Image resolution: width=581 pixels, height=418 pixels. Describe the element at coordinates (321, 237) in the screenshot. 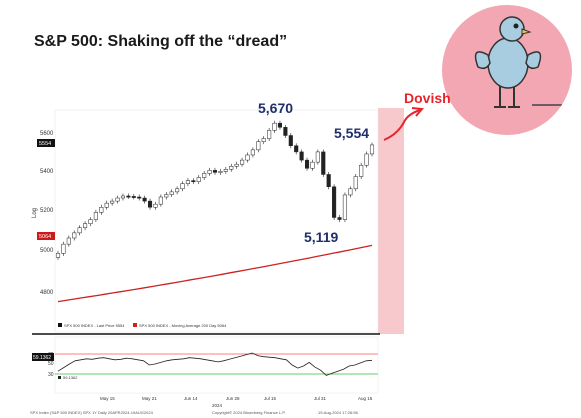

I see `annotation-low: 5,119` at that location.